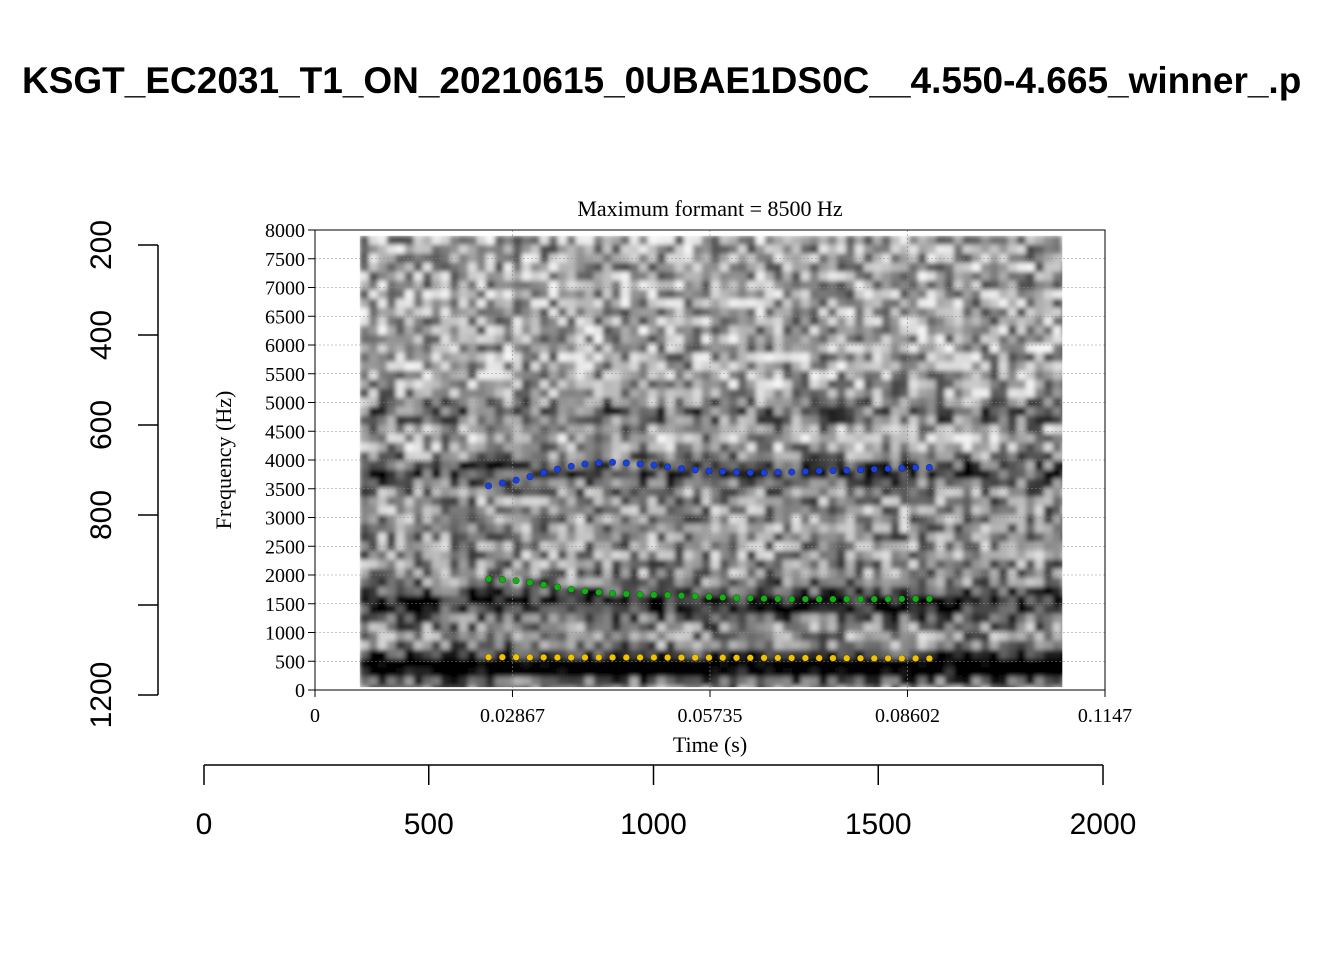 This screenshot has height=960, width=1344. What do you see at coordinates (907, 716) in the screenshot?
I see `x-tick-label: 0.08602` at bounding box center [907, 716].